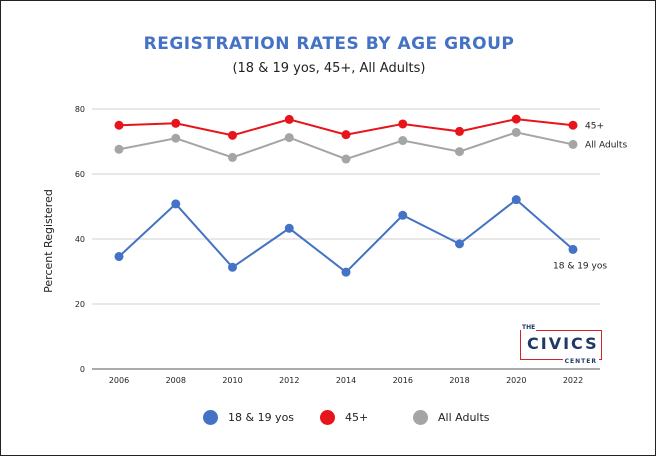  I want to click on y-tick-label: 60, so click(80, 174).